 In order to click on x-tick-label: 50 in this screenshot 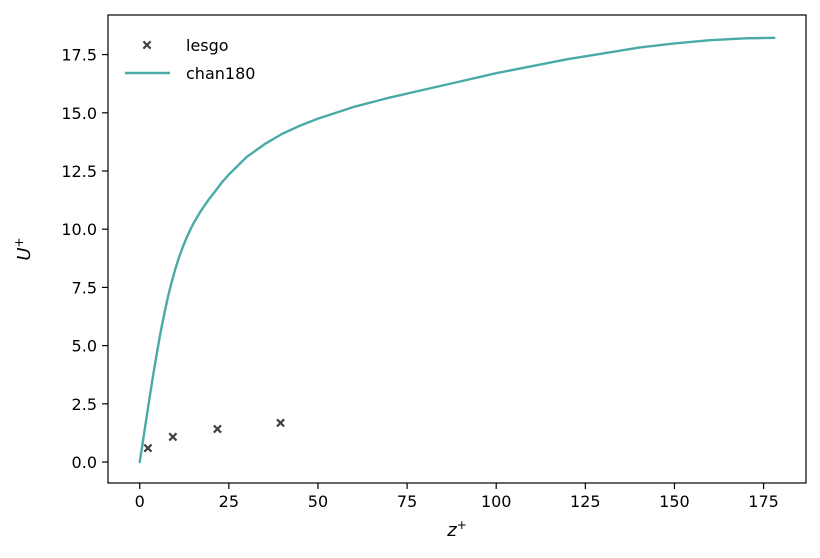, I will do `click(318, 501)`.